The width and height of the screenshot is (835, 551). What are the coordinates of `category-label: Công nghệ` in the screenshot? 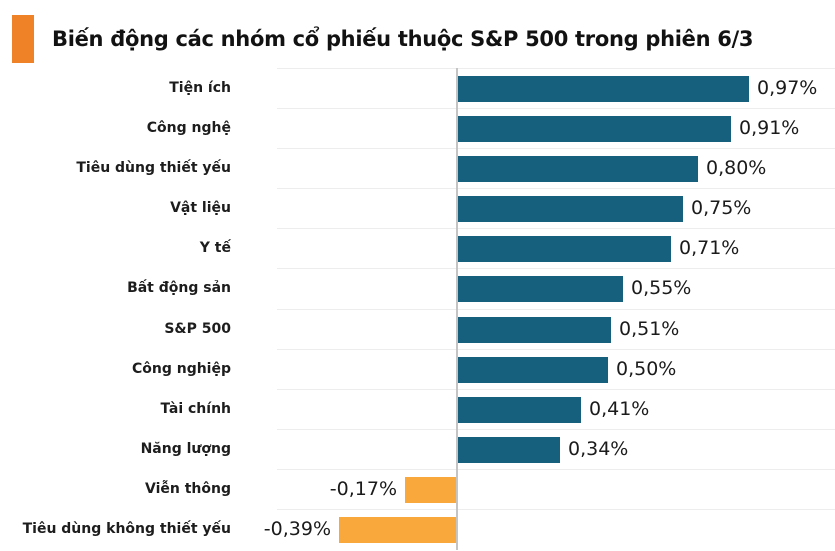 It's located at (188, 128).